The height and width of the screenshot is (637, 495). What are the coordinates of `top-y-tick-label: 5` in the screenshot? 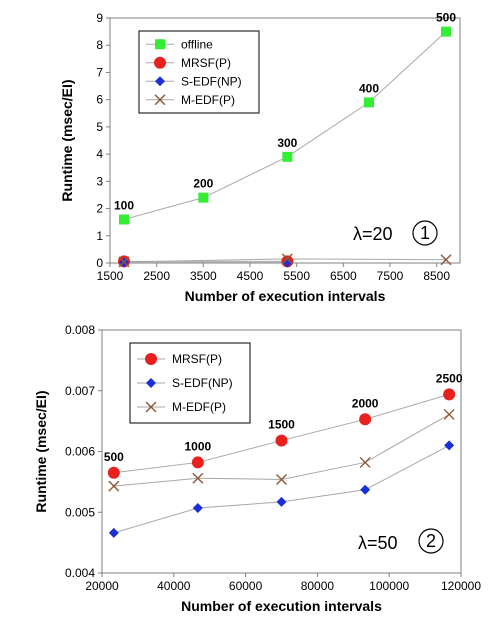 It's located at (99, 127).